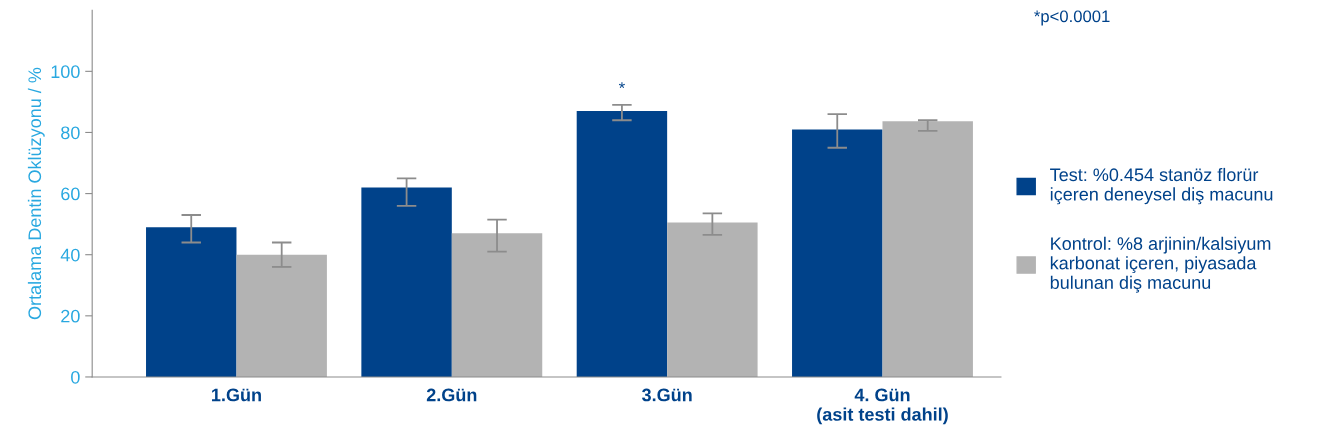 This screenshot has width=1317, height=444. Describe the element at coordinates (70, 133) in the screenshot. I see `y-tick-label: 80` at that location.